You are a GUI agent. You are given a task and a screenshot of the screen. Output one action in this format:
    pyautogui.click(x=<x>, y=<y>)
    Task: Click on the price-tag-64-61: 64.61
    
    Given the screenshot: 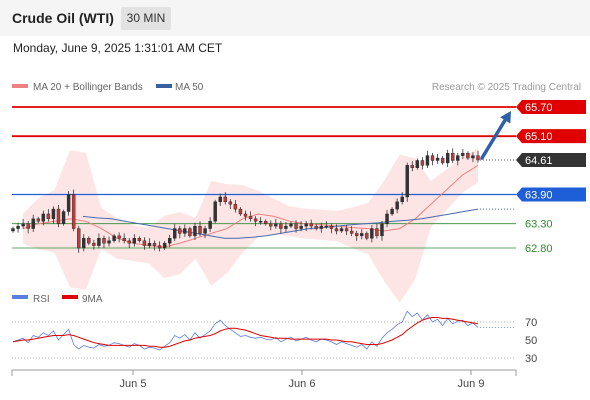 What is the action you would take?
    pyautogui.click(x=539, y=161)
    